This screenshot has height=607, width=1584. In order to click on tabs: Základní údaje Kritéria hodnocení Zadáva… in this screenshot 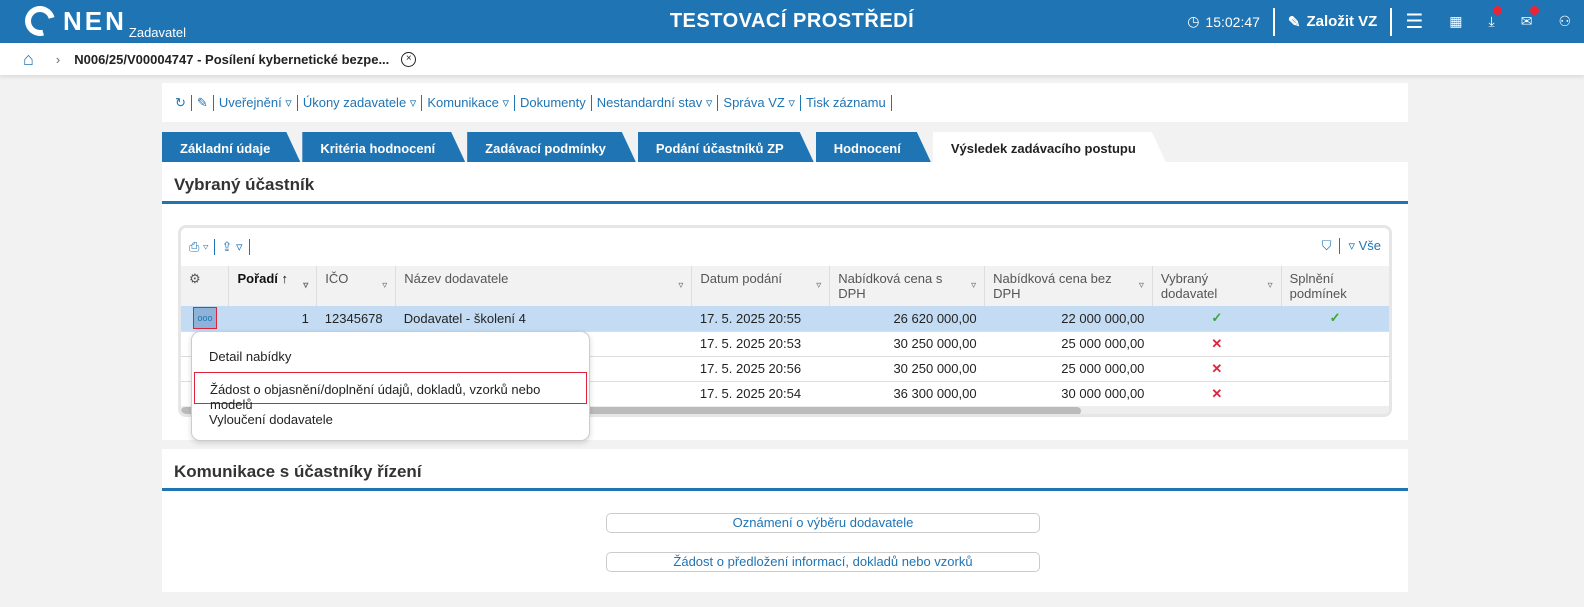, I will do `click(665, 147)`.